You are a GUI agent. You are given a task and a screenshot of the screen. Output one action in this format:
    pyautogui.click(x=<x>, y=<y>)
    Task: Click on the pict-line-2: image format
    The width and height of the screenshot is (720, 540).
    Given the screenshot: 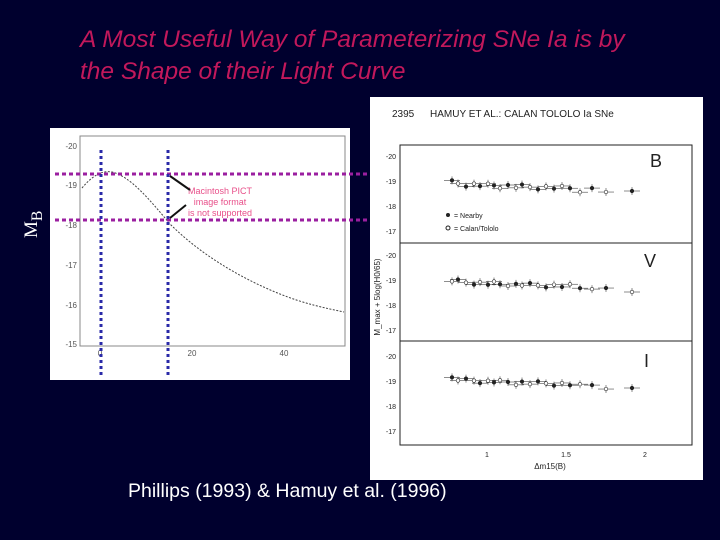 What is the action you would take?
    pyautogui.click(x=220, y=202)
    